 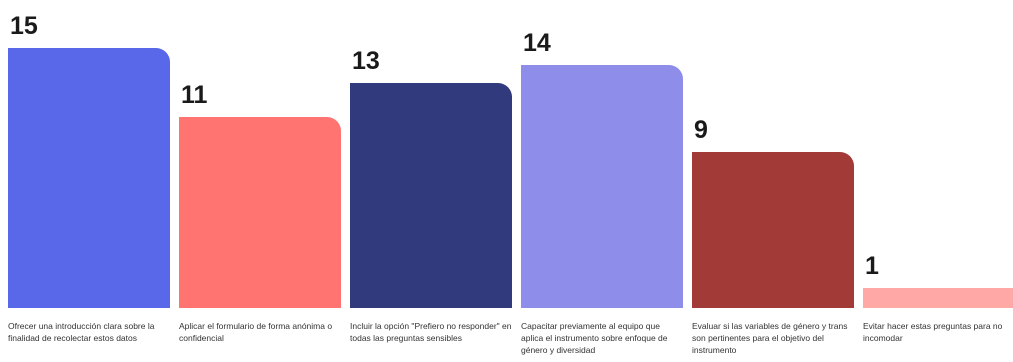 What do you see at coordinates (366, 60) in the screenshot?
I see `data-label: 13` at bounding box center [366, 60].